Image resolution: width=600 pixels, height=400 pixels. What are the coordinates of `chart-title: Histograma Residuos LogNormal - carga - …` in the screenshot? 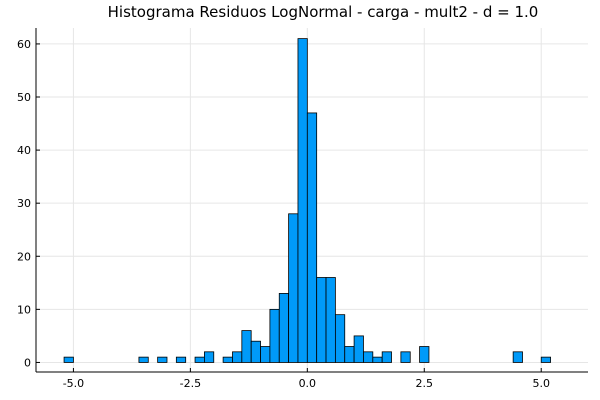 It's located at (323, 12).